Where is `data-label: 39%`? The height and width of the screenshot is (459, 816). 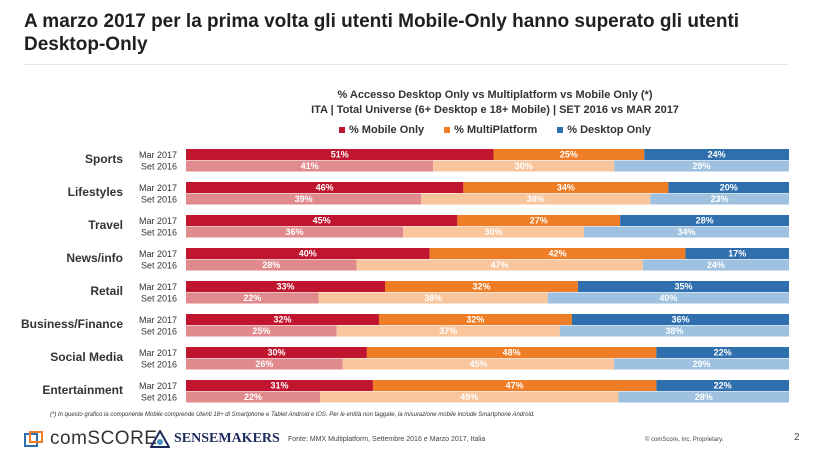
data-label: 39% is located at coordinates (304, 199).